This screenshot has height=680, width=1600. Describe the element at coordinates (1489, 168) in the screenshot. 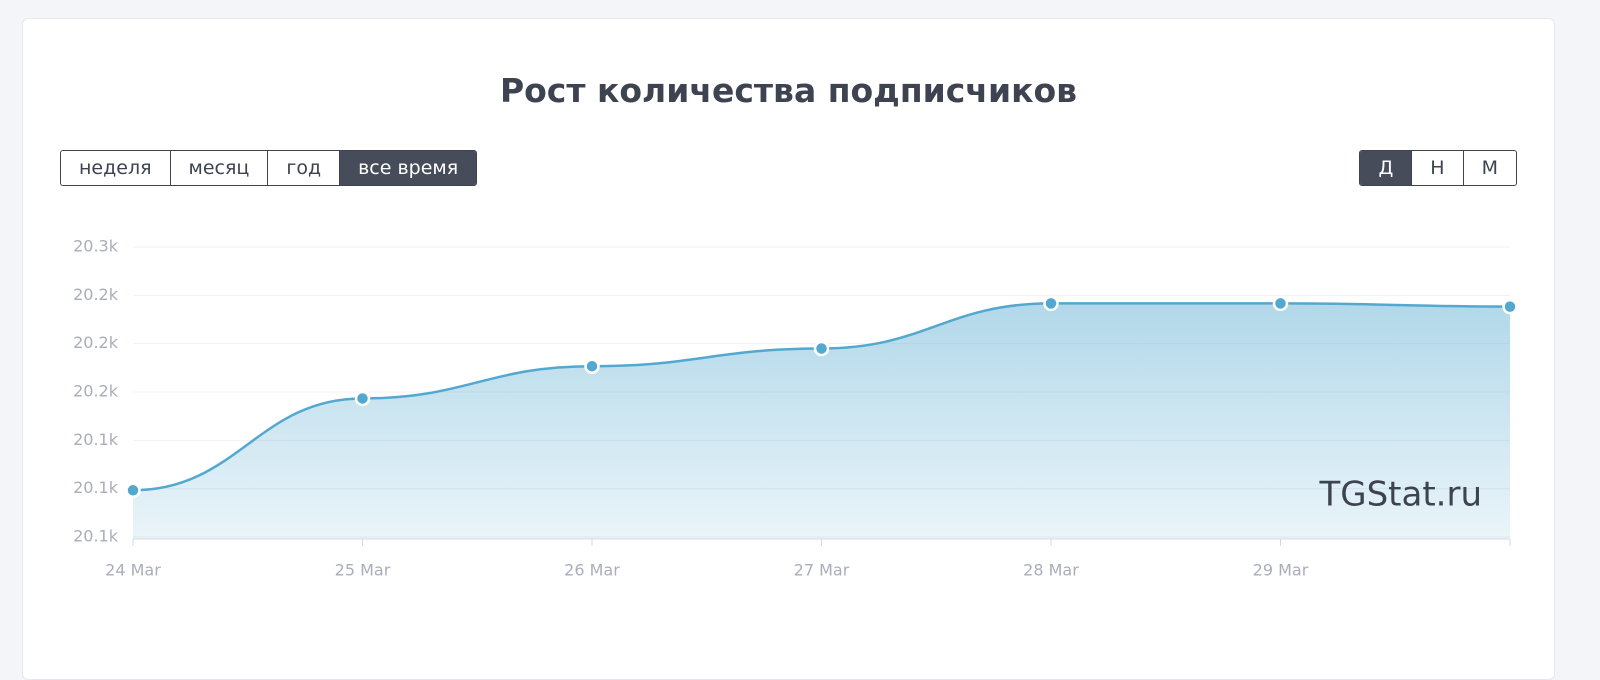

I see `granularity-button: М` at that location.